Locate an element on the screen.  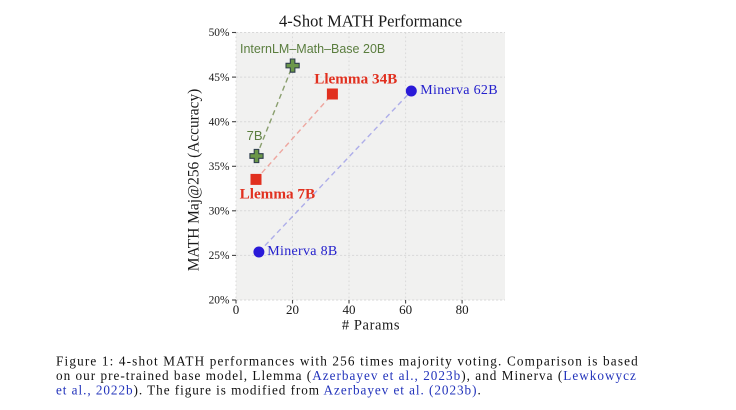
svg-text: Llemma 7B is located at coordinates (278, 193).